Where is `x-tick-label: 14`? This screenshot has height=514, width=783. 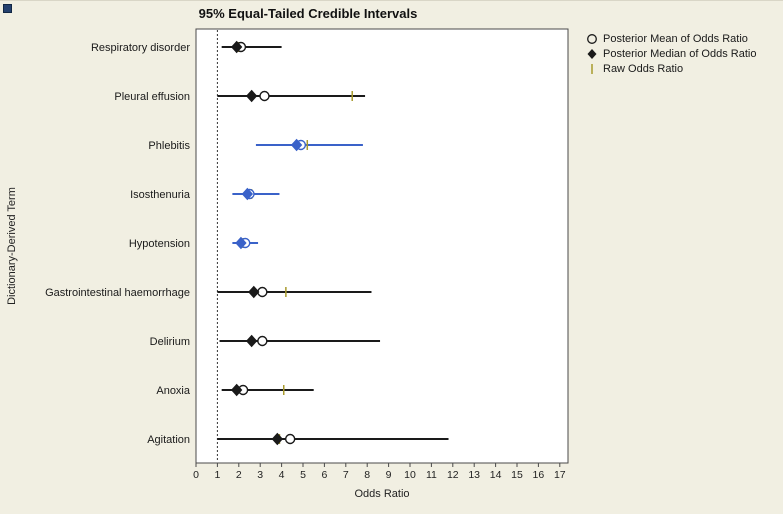 x-tick-label: 14 is located at coordinates (496, 475).